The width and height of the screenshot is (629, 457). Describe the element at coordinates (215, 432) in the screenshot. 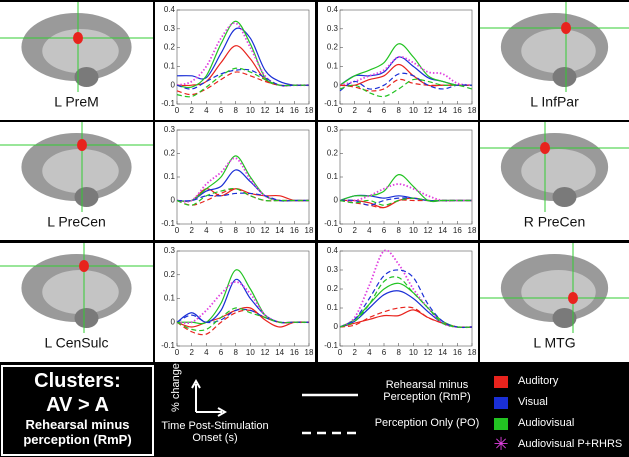

I see `x-axis-label: Time Post-Stimulation Onset (s)` at that location.